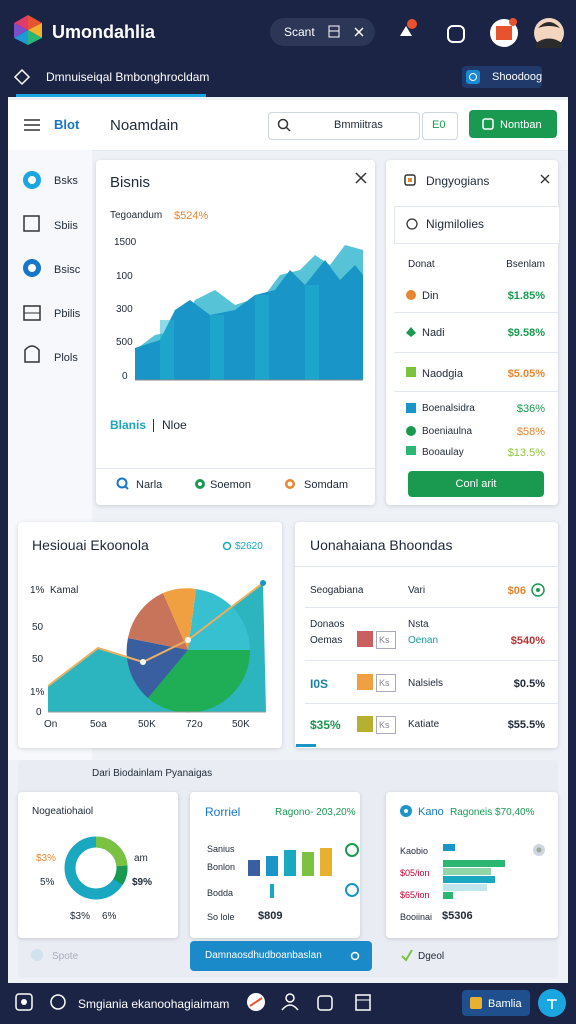 This screenshot has height=1024, width=576. I want to click on row-label: Din, so click(430, 296).